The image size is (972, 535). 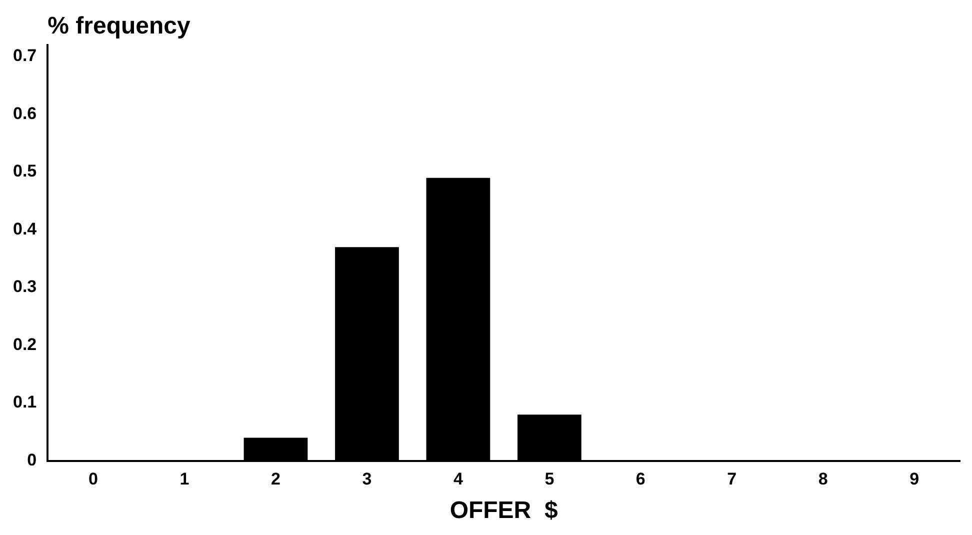 I want to click on y-tick-label: 0.1, so click(x=24, y=402).